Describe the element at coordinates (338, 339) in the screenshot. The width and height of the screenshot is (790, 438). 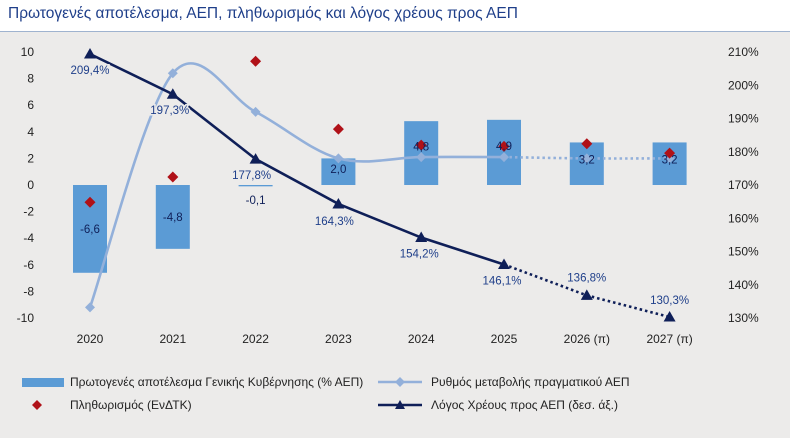
I see `x-tick-label: 2023` at that location.